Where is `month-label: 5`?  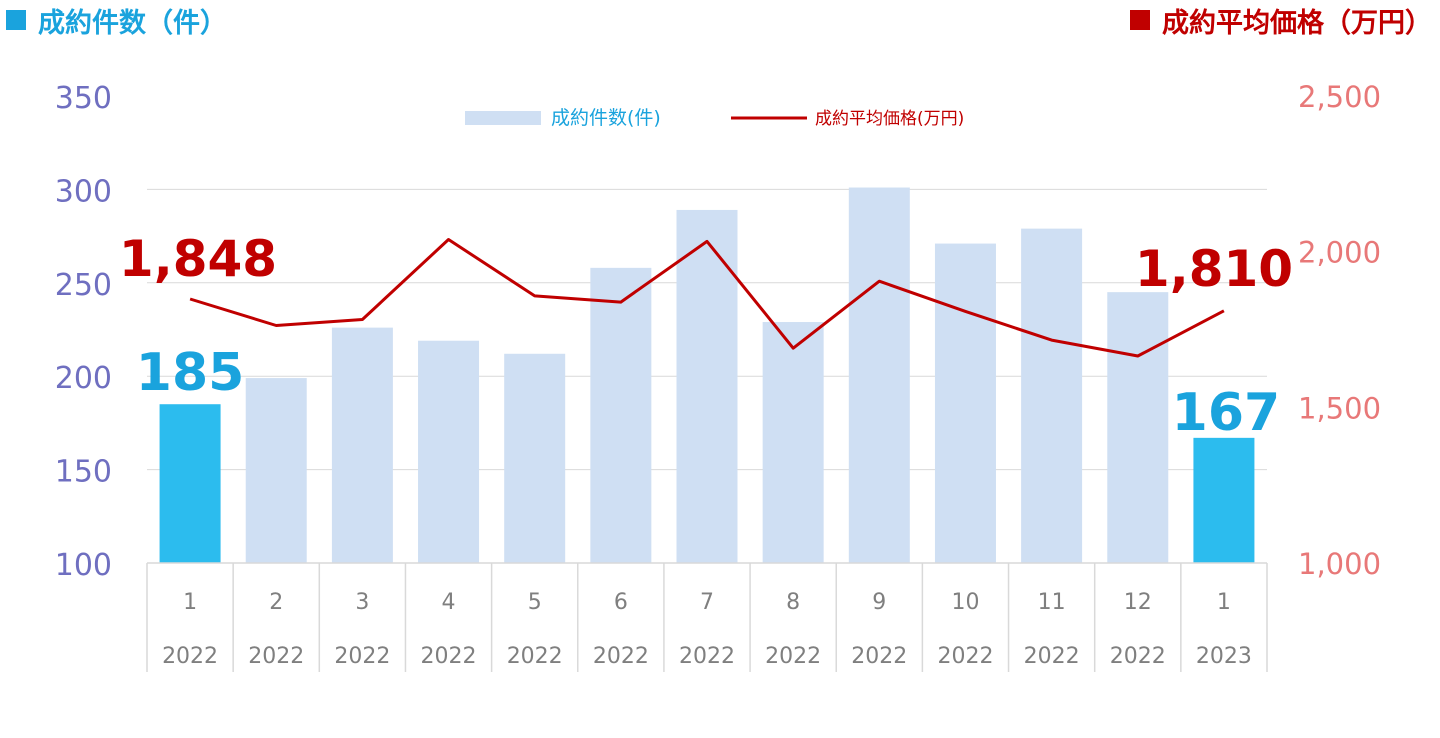 month-label: 5 is located at coordinates (535, 602).